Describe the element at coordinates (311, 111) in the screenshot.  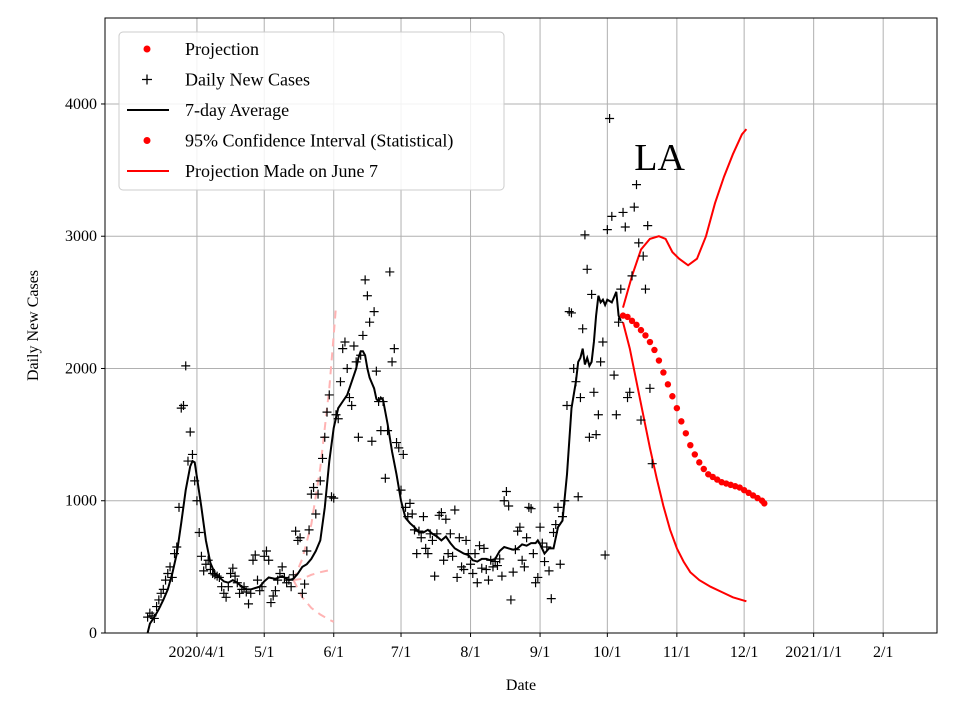
I see `legend-box` at that location.